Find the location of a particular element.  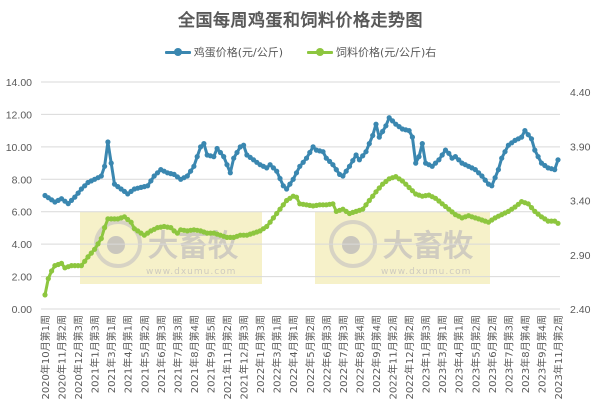

svg-text: 2022年11月第2周 is located at coordinates (393, 357).